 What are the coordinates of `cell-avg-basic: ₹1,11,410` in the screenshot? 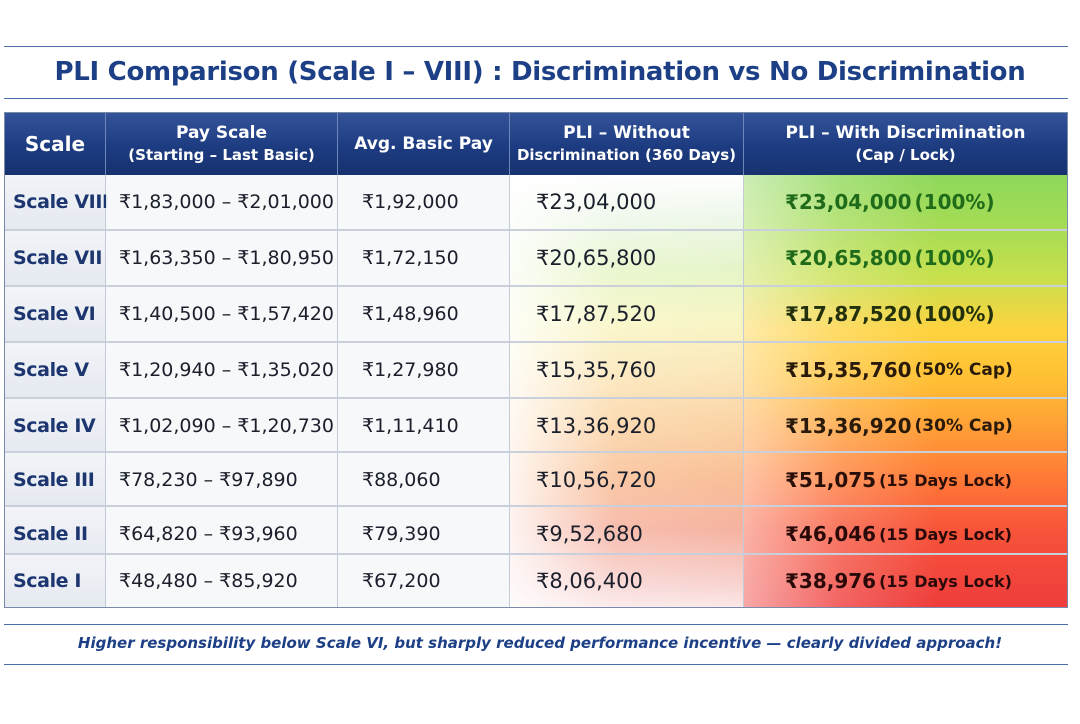 It's located at (424, 426).